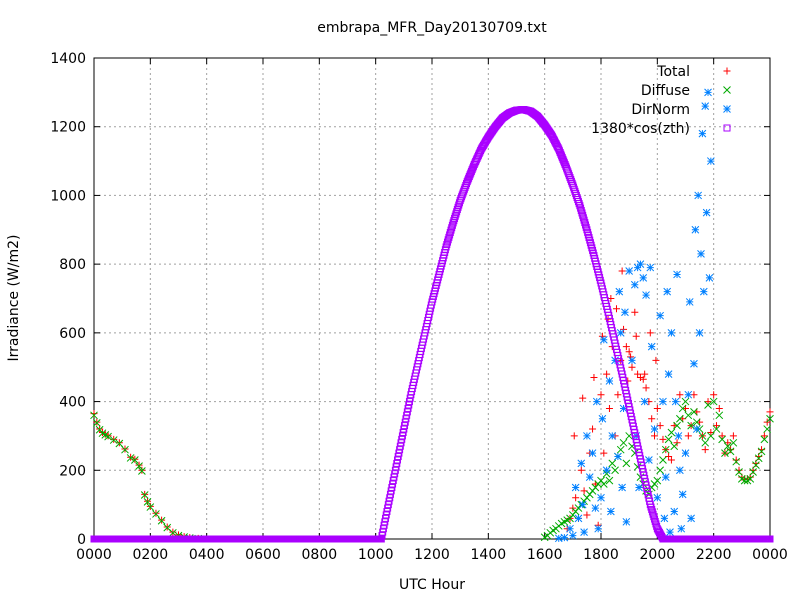  What do you see at coordinates (601, 555) in the screenshot?
I see `x-tick-label: 1800` at bounding box center [601, 555].